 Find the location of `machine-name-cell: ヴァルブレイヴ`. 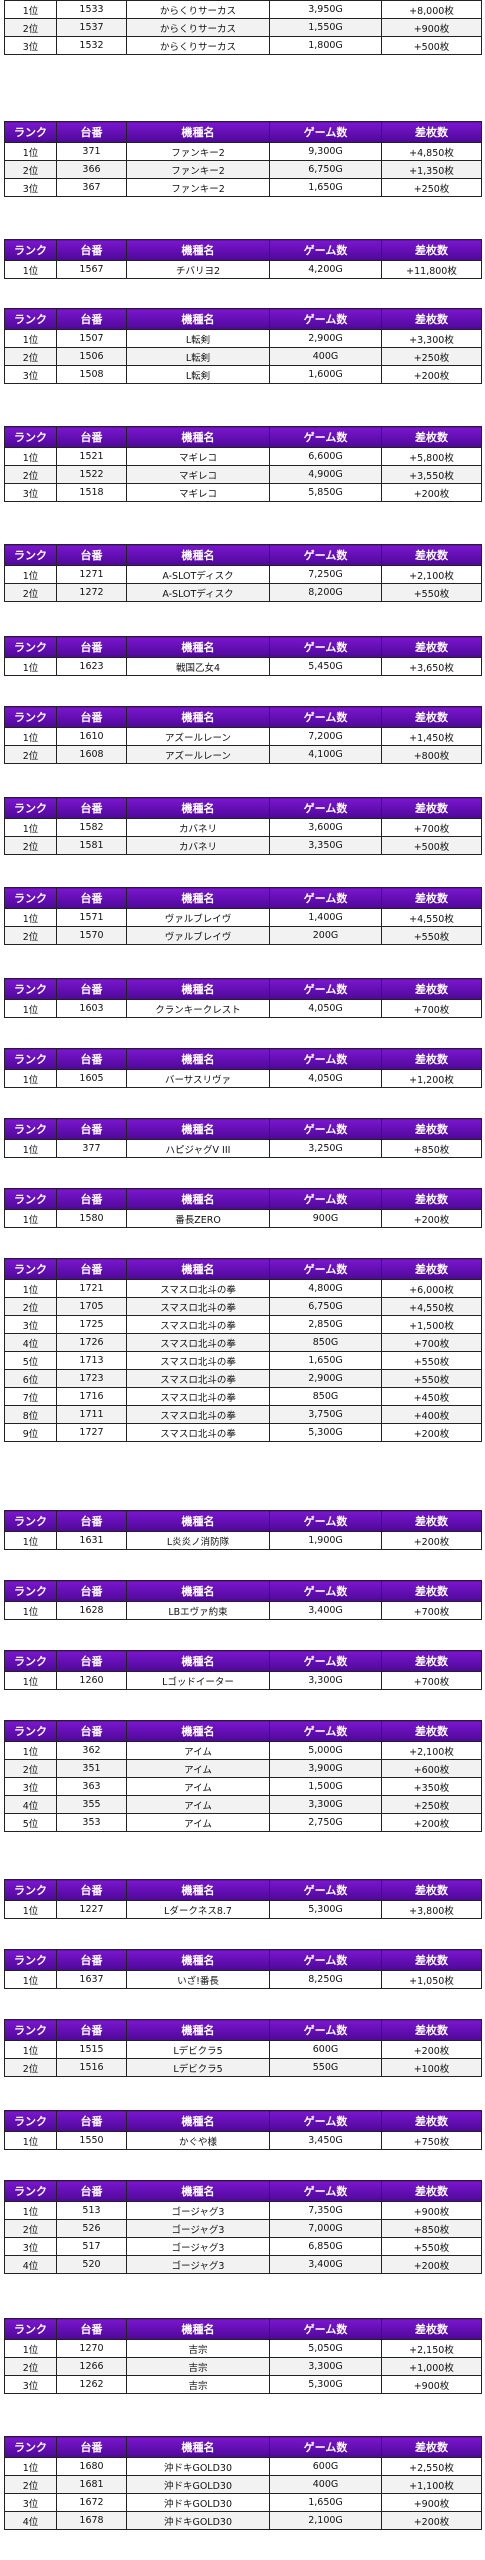

machine-name-cell: ヴァルブレイヴ is located at coordinates (198, 917).